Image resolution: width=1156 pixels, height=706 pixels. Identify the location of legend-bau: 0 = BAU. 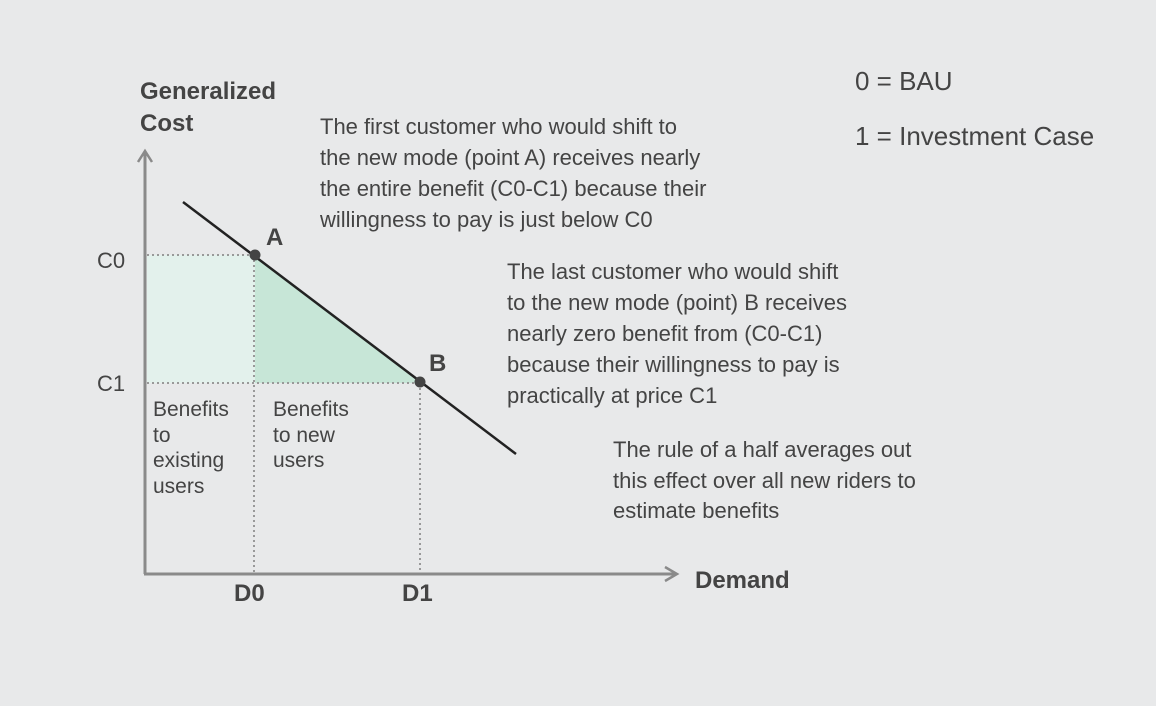
(904, 81).